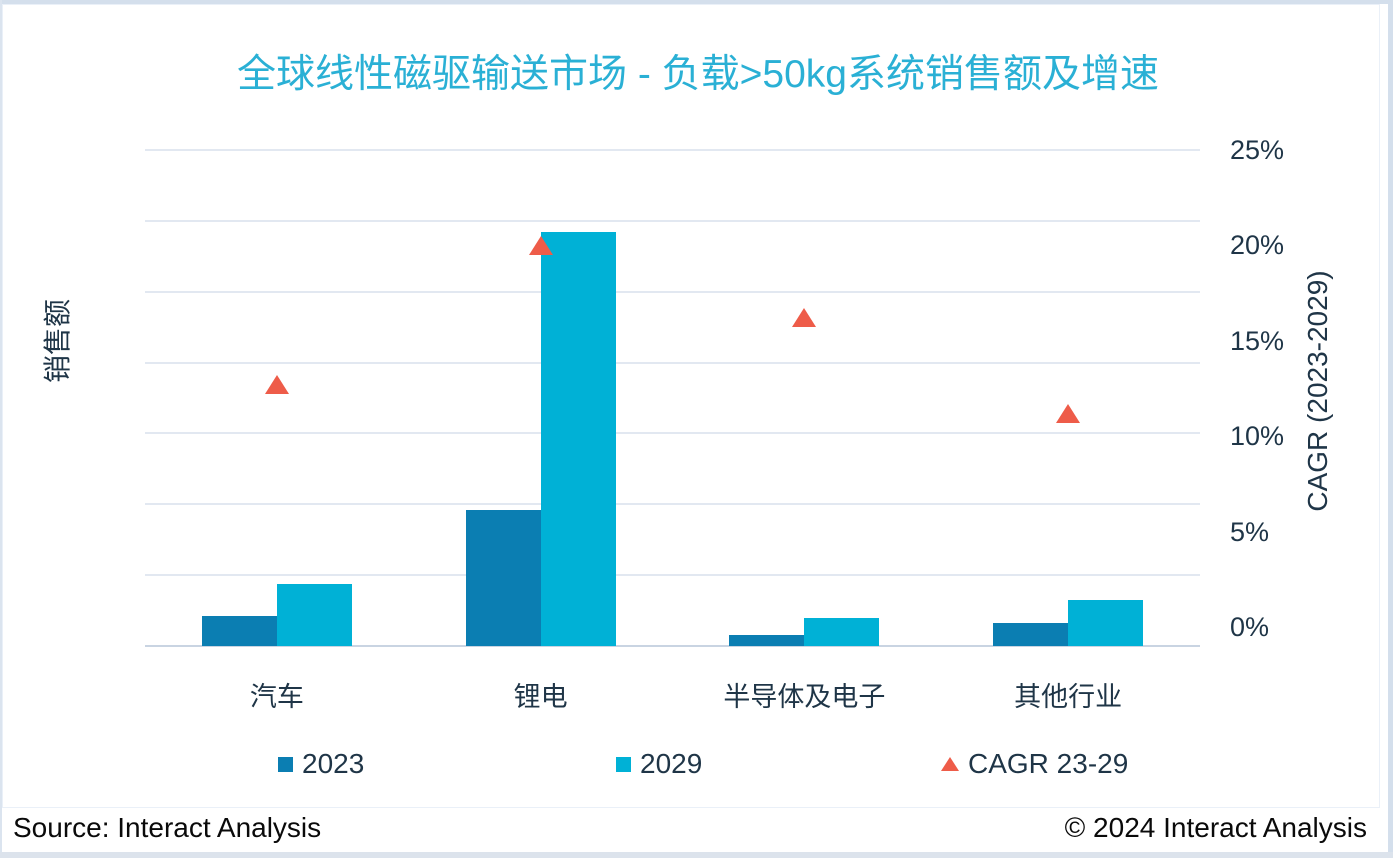  Describe the element at coordinates (540, 245) in the screenshot. I see `cagr-marker-锂电` at that location.